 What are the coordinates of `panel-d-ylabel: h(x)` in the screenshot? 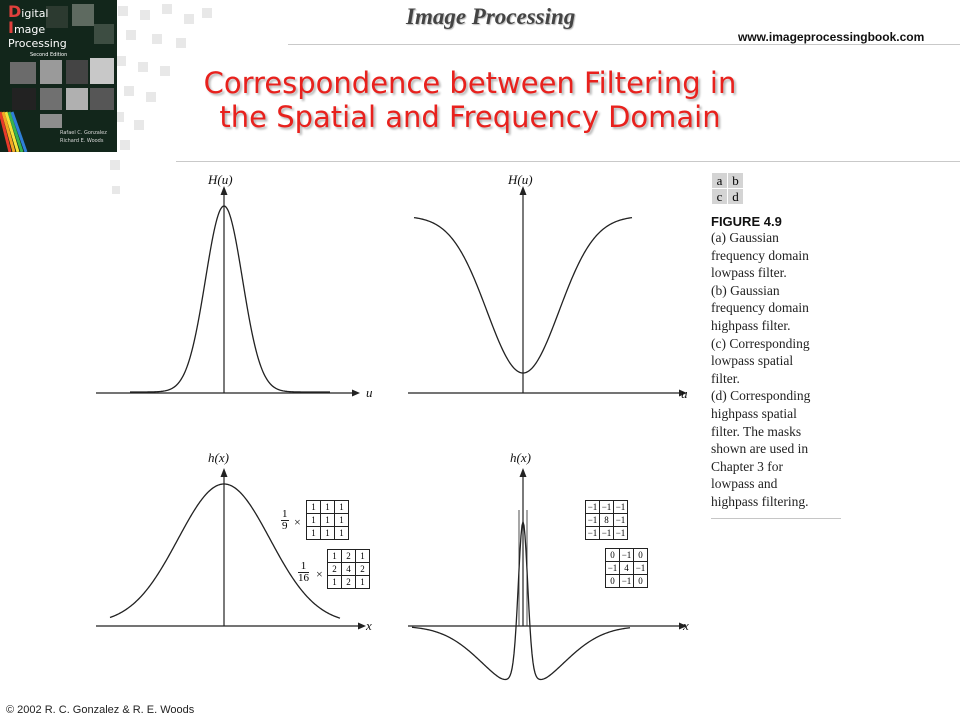 It's located at (520, 457).